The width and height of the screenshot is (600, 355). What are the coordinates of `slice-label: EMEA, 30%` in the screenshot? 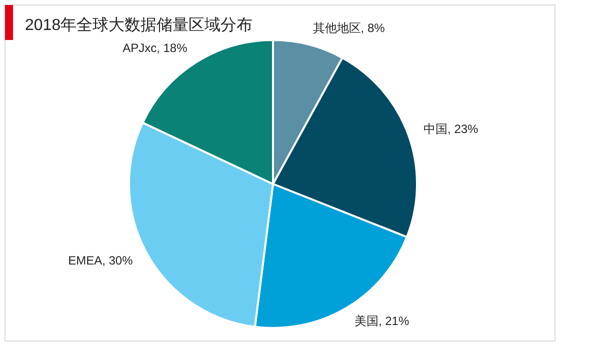 It's located at (101, 260).